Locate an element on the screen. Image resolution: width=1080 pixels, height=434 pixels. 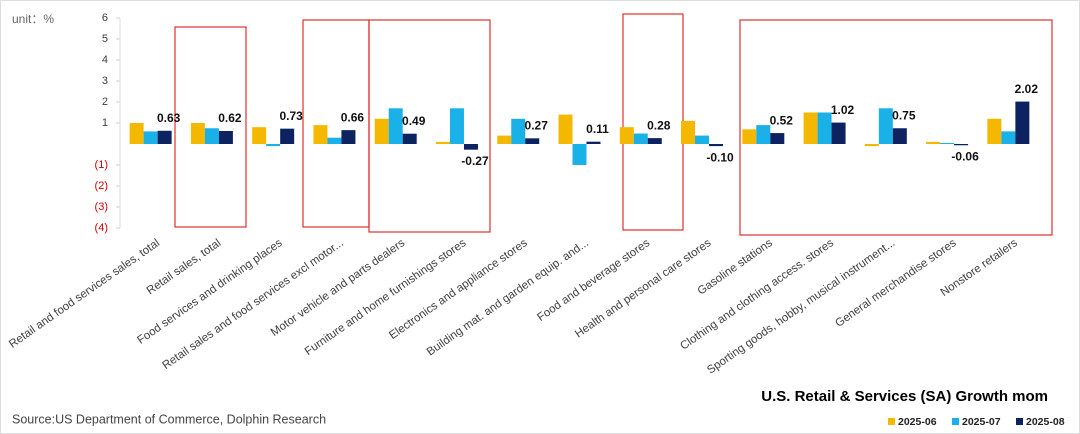
legend-label: 2025-07 is located at coordinates (981, 422).